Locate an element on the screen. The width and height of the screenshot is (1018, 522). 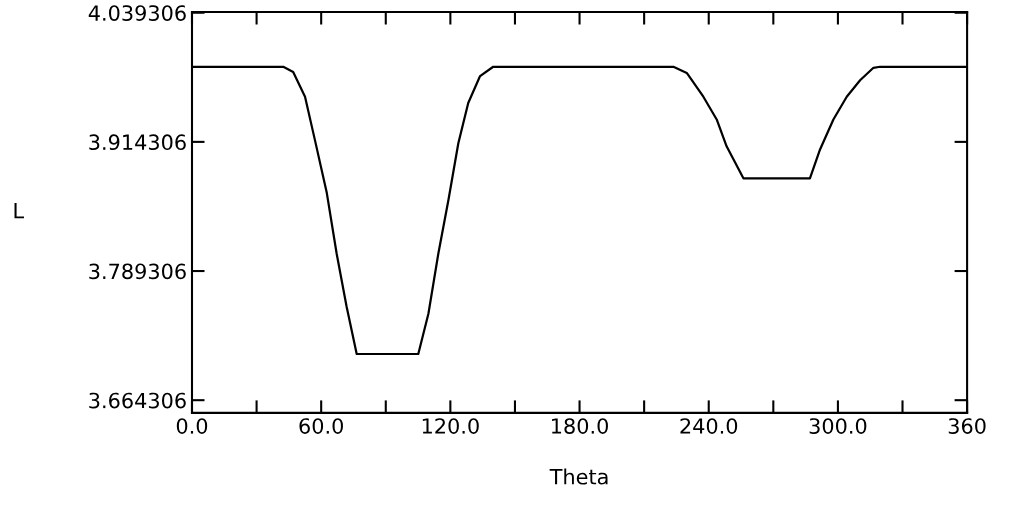
x-tick-label: 240.0 is located at coordinates (709, 426).